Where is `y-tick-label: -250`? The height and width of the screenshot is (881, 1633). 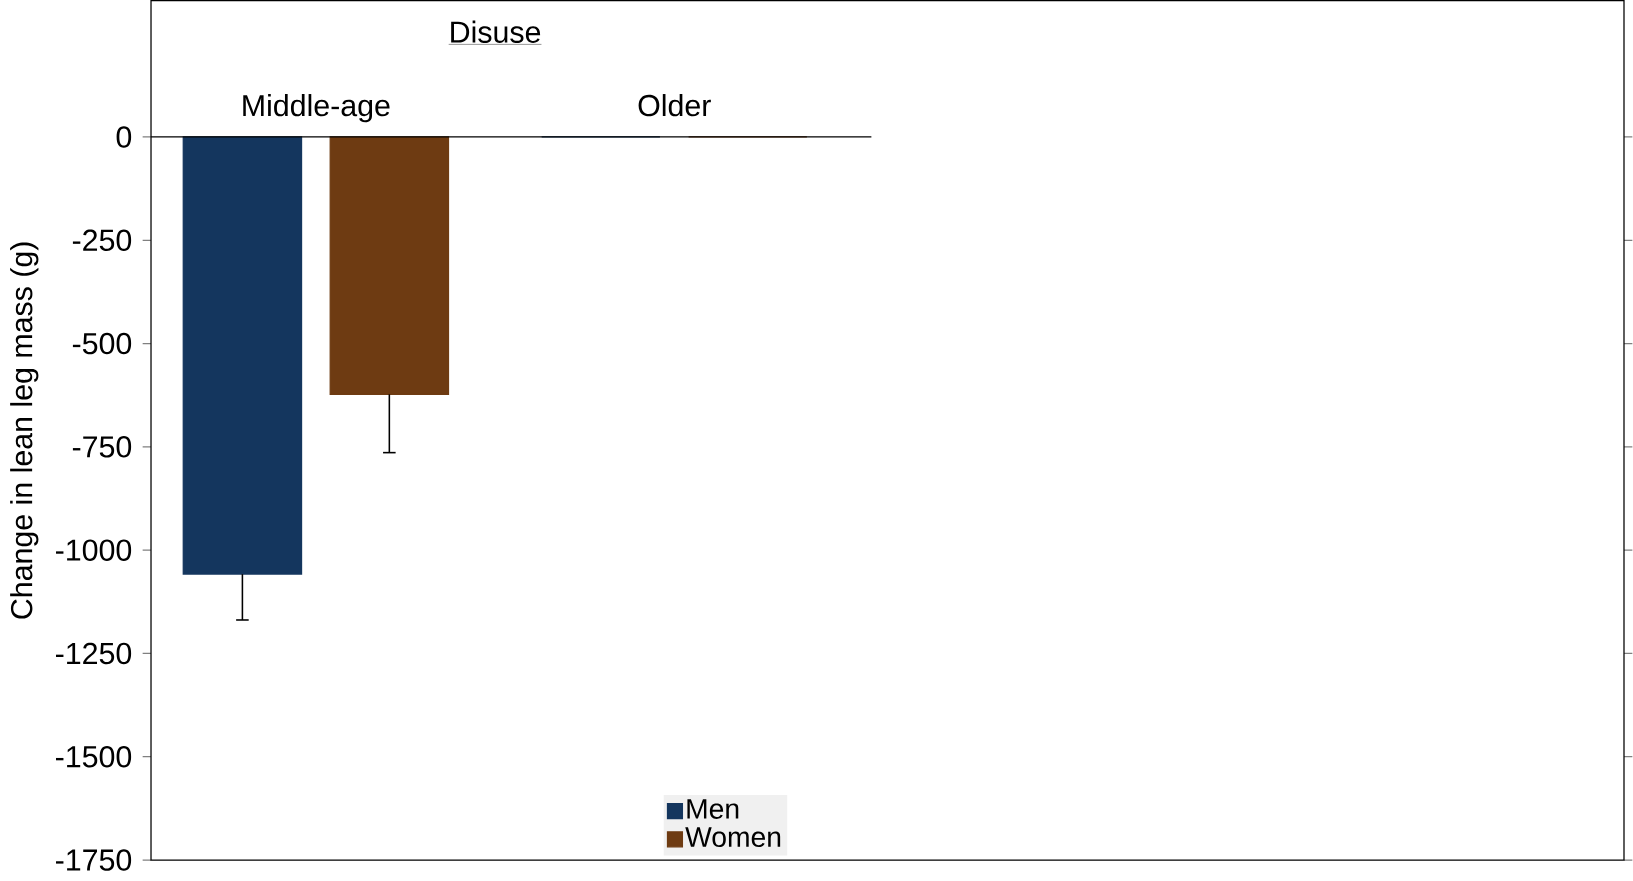 y-tick-label: -250 is located at coordinates (102, 240).